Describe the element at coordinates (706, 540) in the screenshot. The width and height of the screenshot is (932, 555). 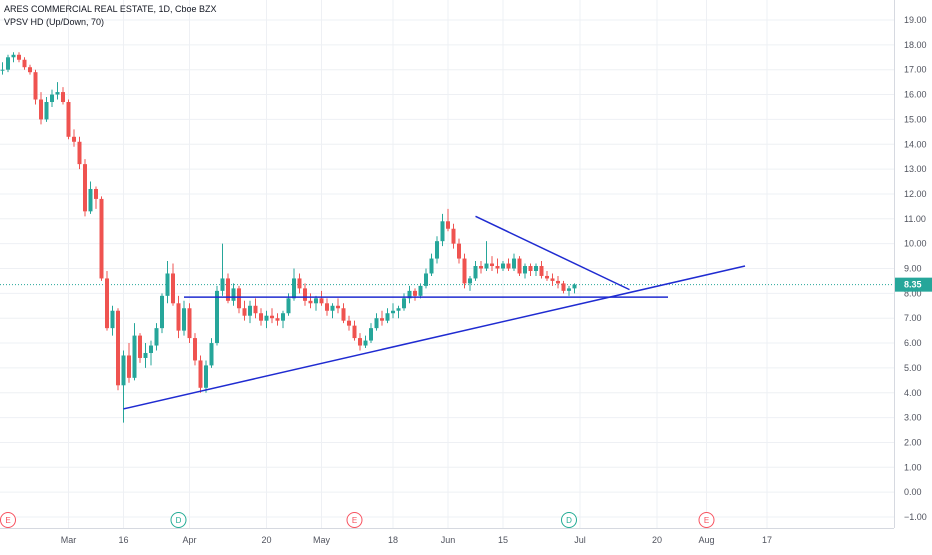
I see `x-tick-label: Aug` at that location.